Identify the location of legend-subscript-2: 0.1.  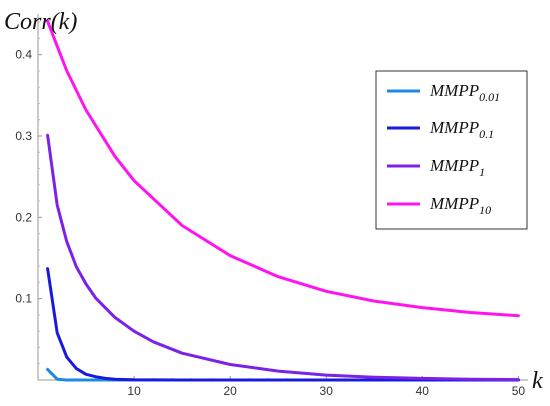
(486, 134).